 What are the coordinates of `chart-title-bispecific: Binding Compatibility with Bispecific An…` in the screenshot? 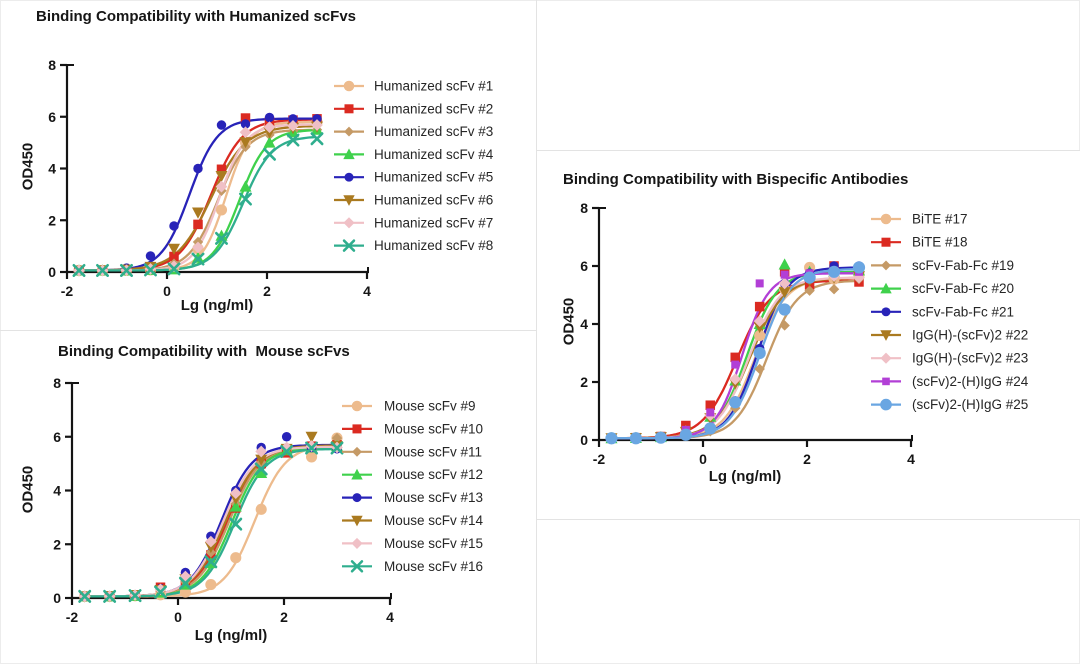 It's located at (736, 179).